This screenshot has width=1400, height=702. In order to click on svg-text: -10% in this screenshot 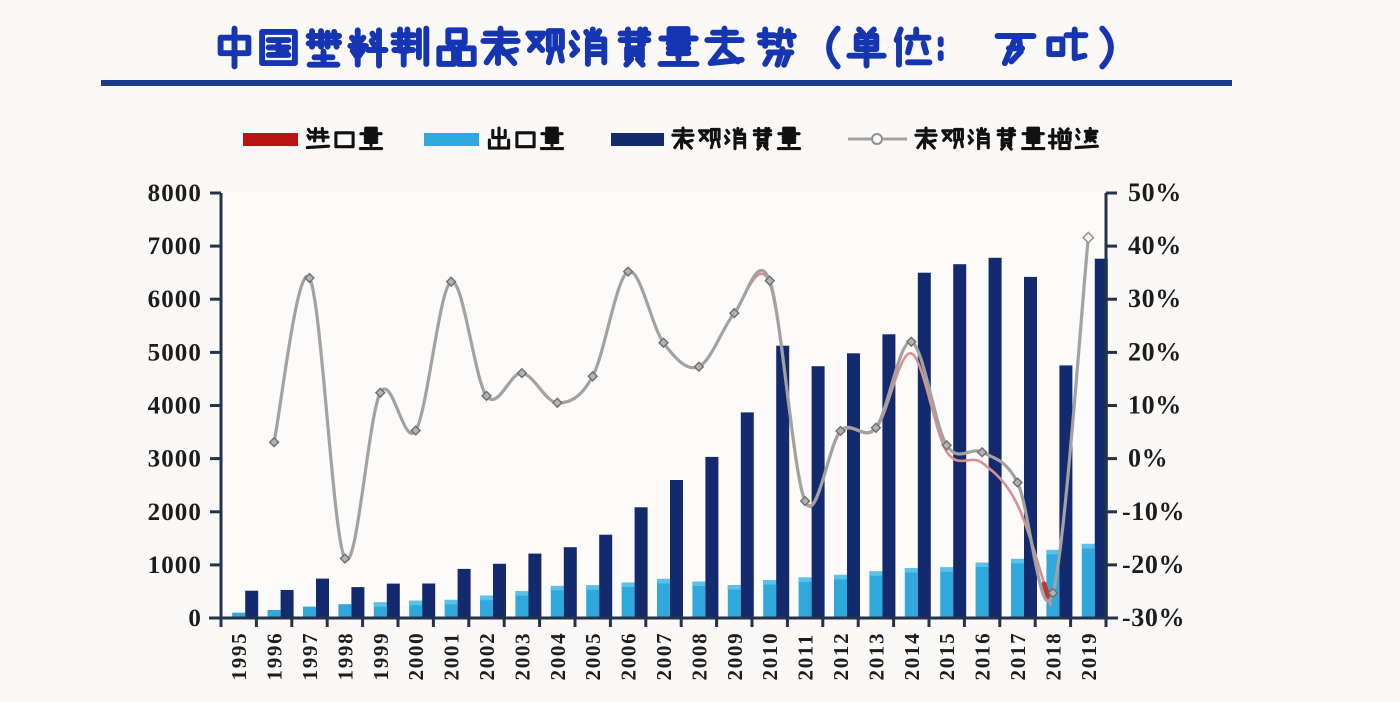, I will do `click(1153, 511)`.